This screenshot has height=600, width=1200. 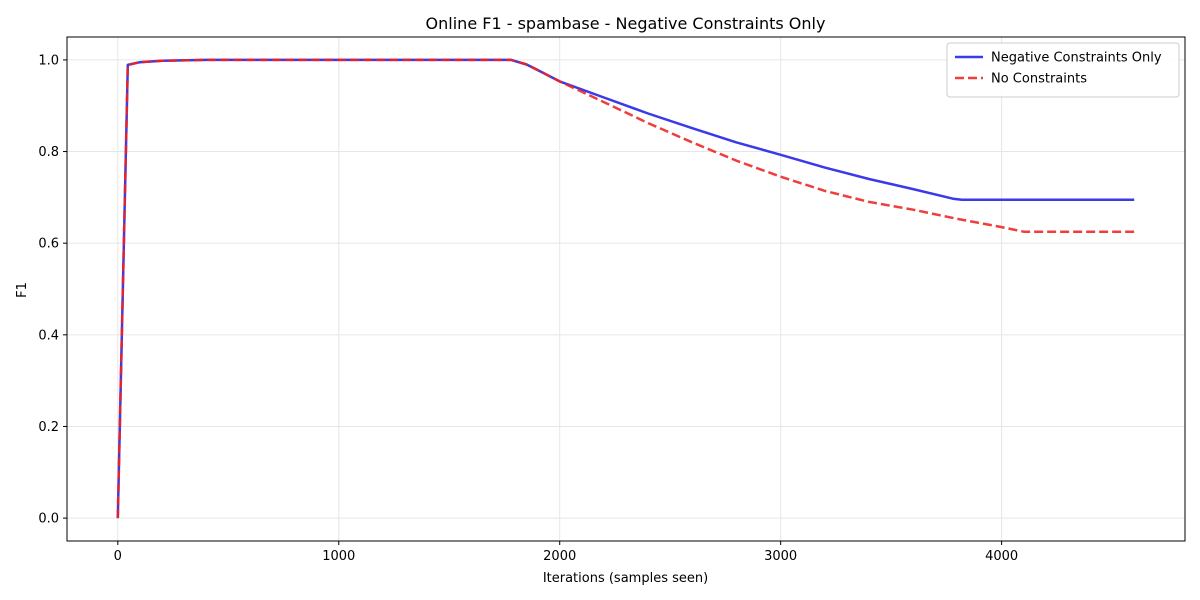 I want to click on y-tick-label: 0.2, so click(x=48, y=427).